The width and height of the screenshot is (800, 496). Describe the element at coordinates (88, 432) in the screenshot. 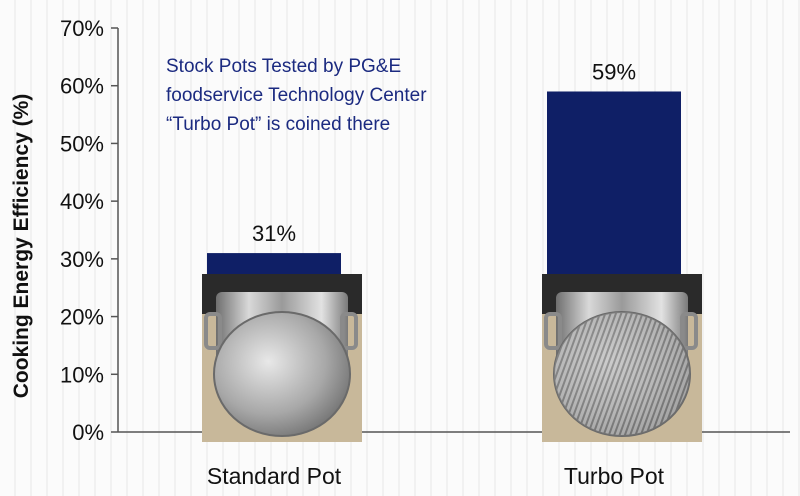

I see `y-tick-label: 0%` at that location.